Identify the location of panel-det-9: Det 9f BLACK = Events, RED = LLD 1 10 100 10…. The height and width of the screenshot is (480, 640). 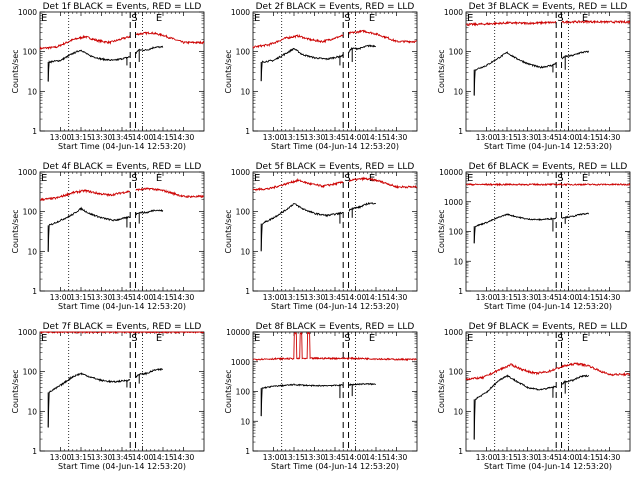
(534, 396).